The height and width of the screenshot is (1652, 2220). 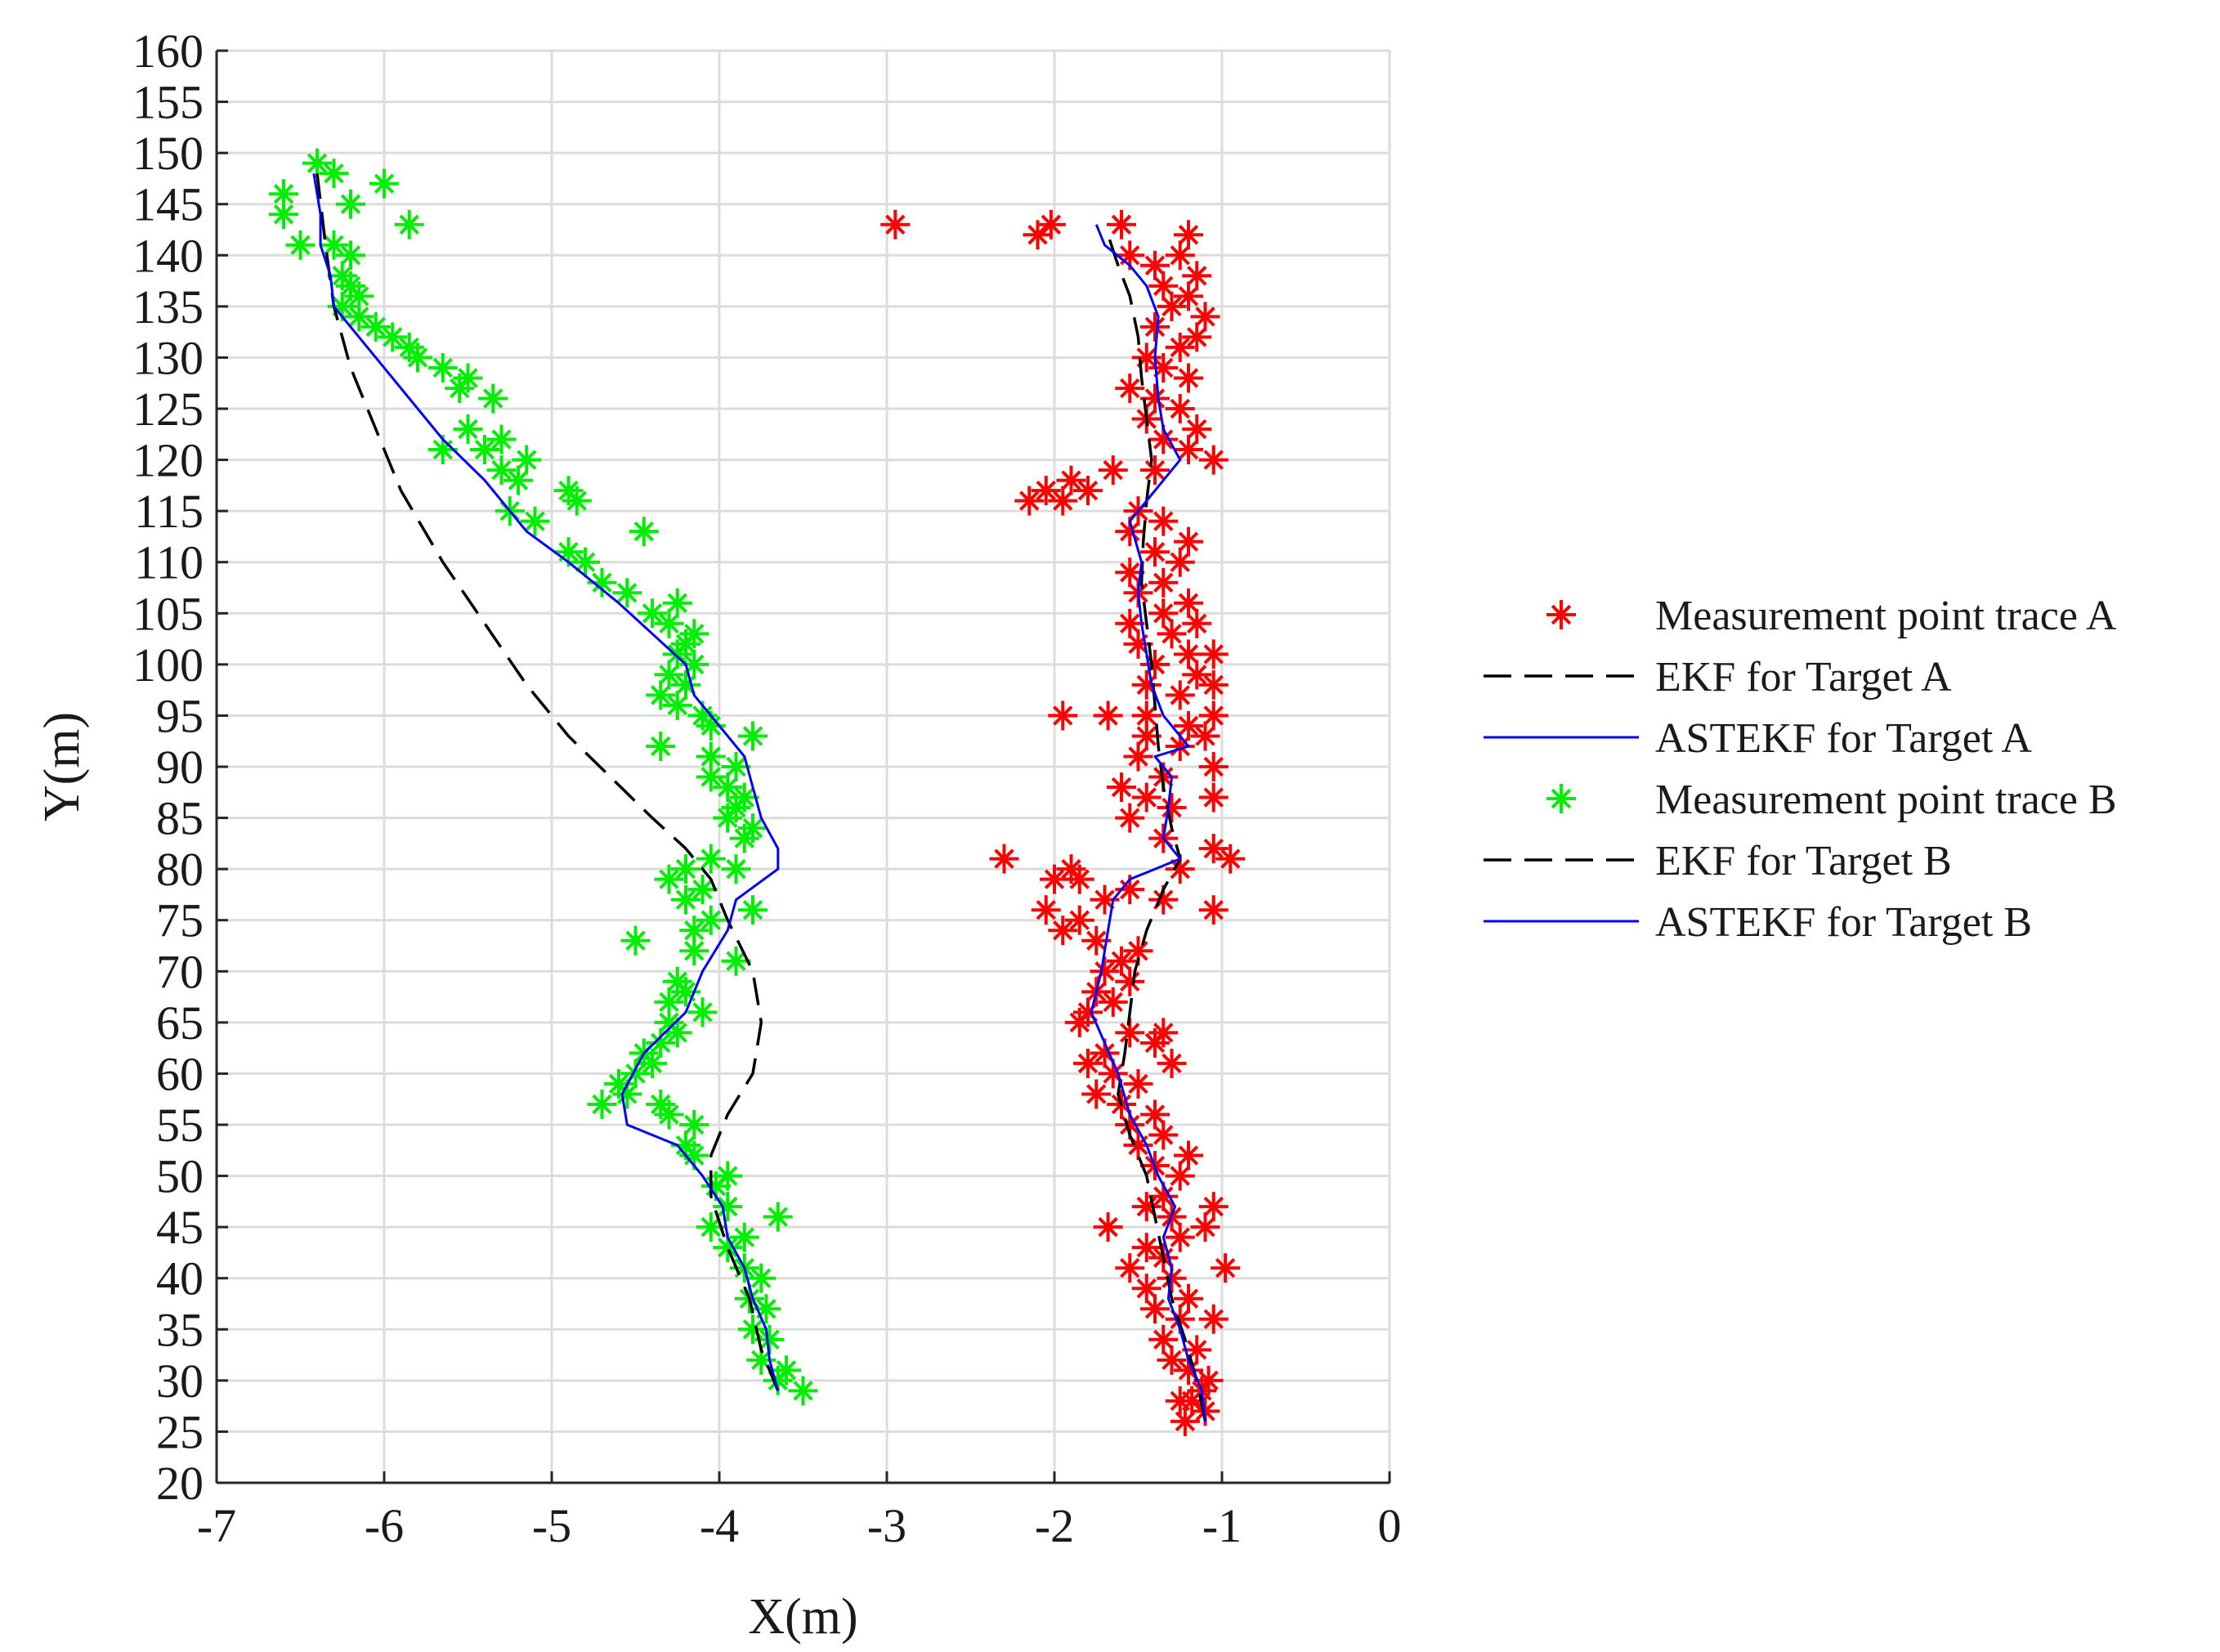 What do you see at coordinates (1063, 822) in the screenshot?
I see `series-0-markers` at bounding box center [1063, 822].